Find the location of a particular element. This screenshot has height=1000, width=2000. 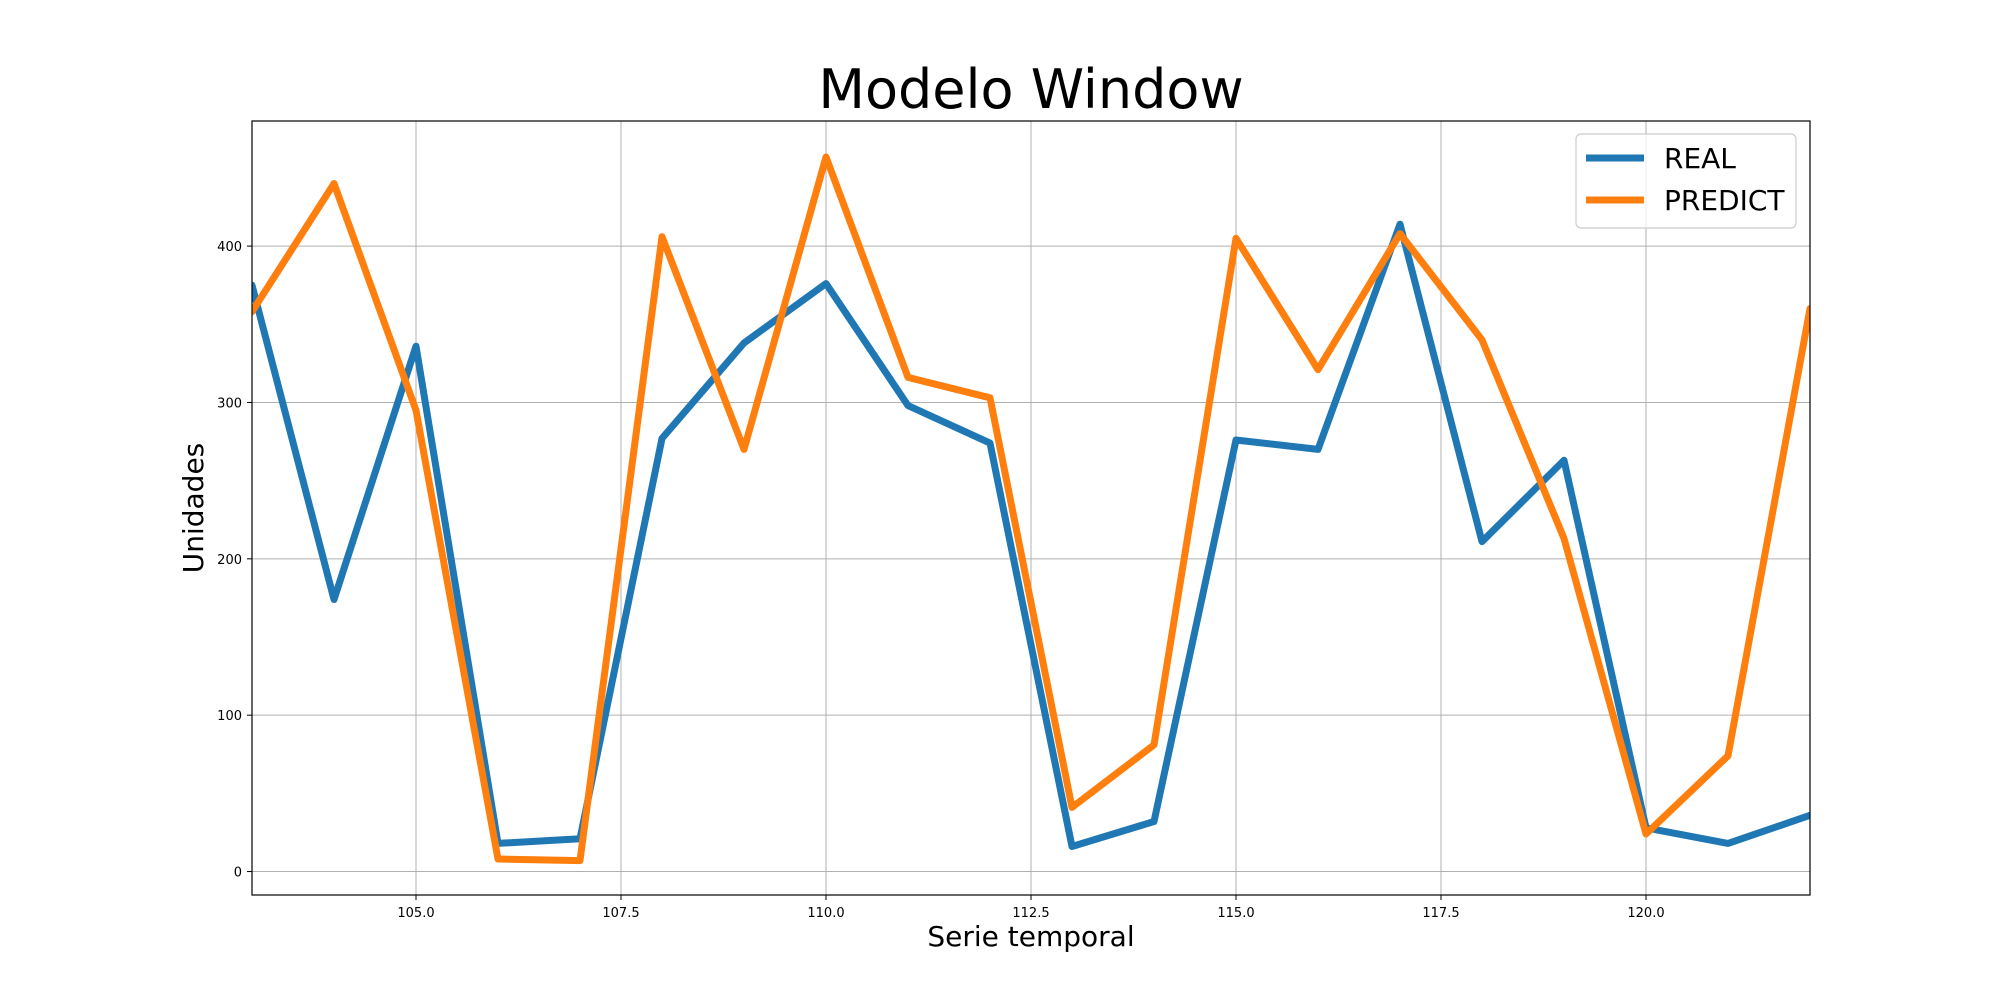

x-tick-label: 112.5 is located at coordinates (1030, 913).